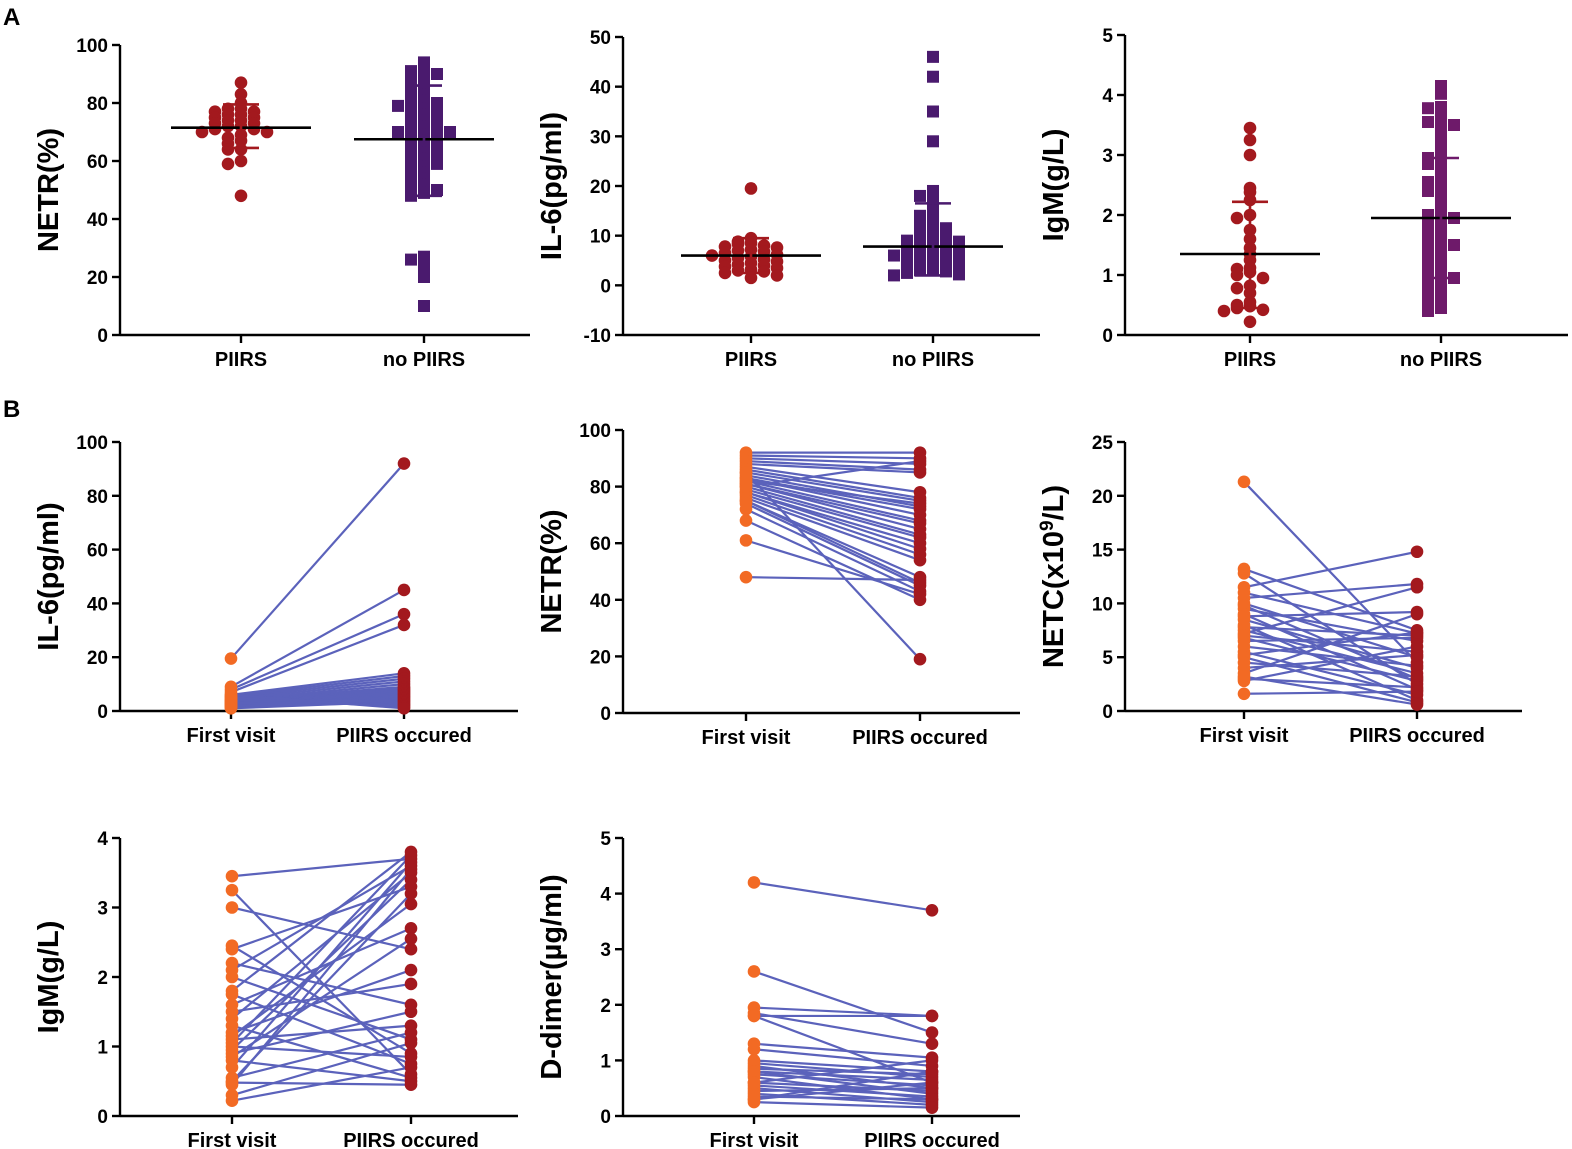 The height and width of the screenshot is (1149, 1572). Describe the element at coordinates (1107, 96) in the screenshot. I see `y-tick-label: 4` at that location.